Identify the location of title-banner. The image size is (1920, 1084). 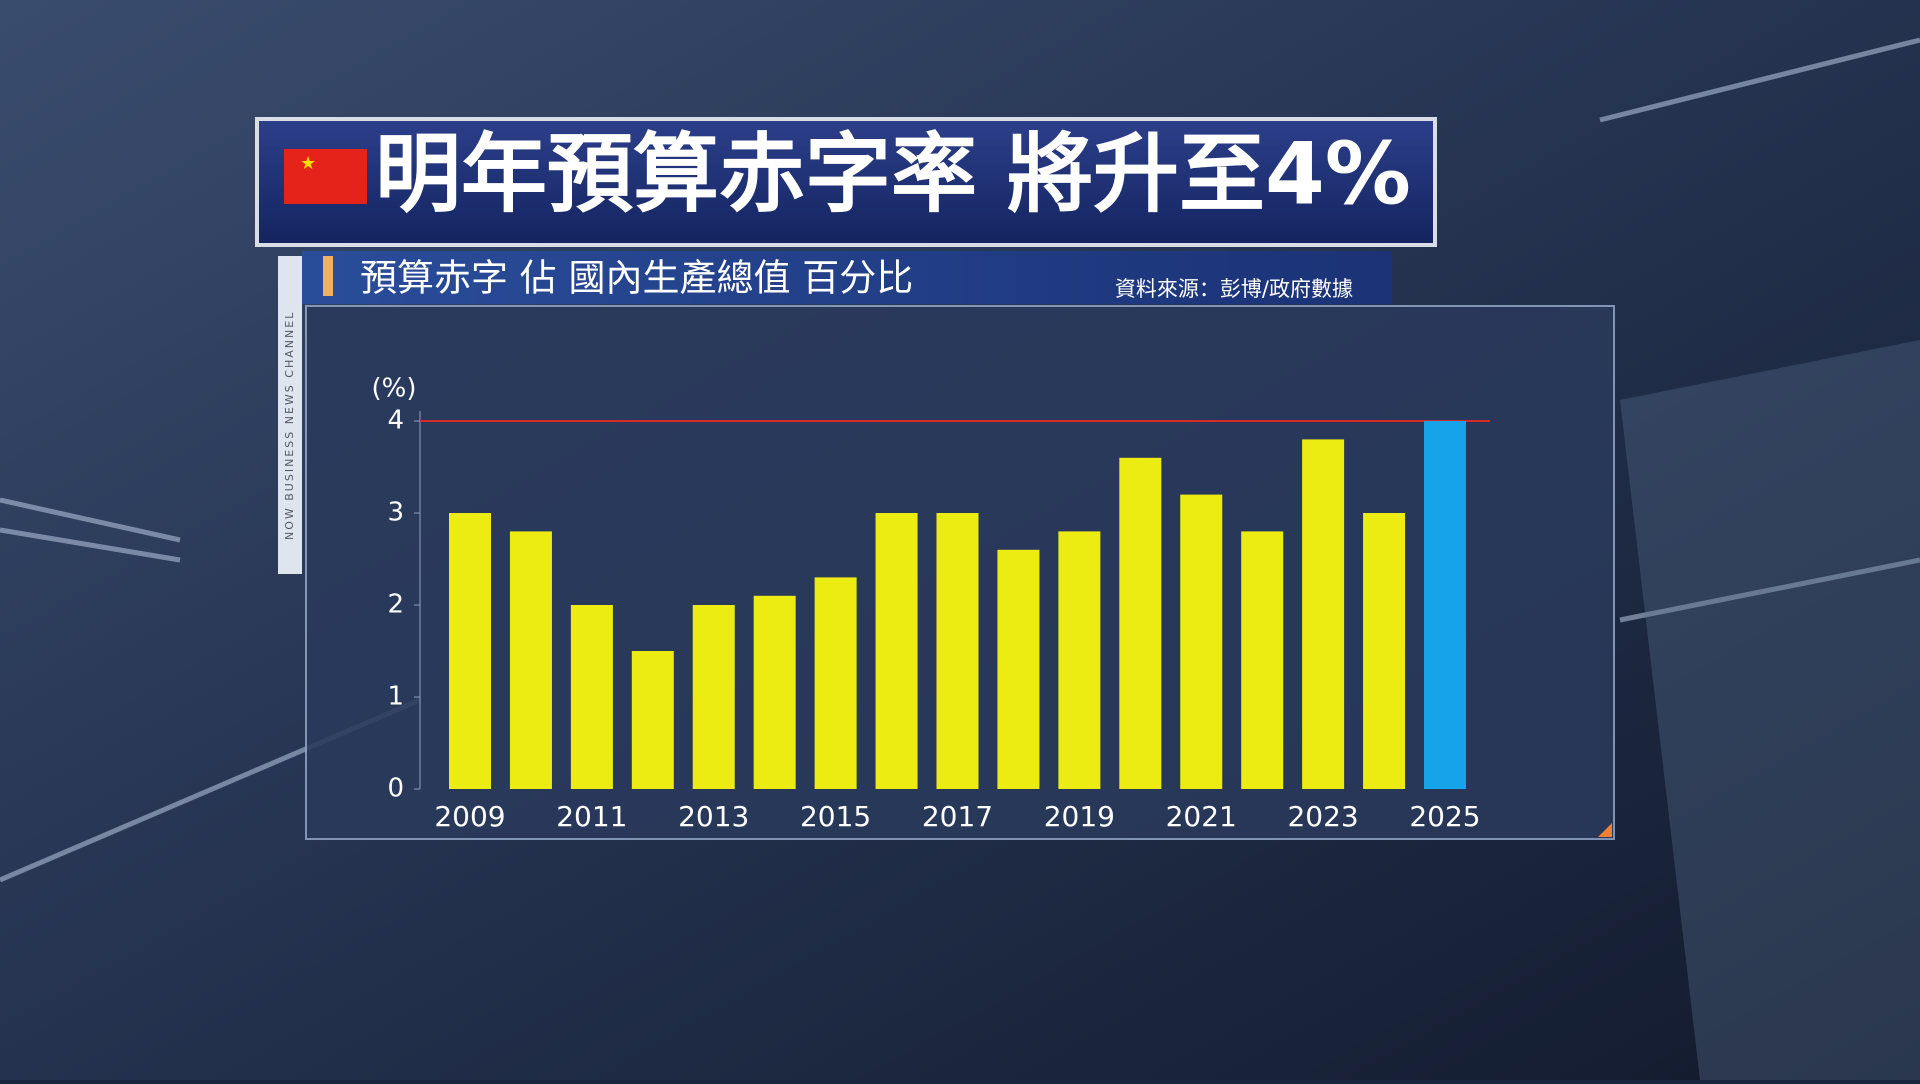
(846, 182).